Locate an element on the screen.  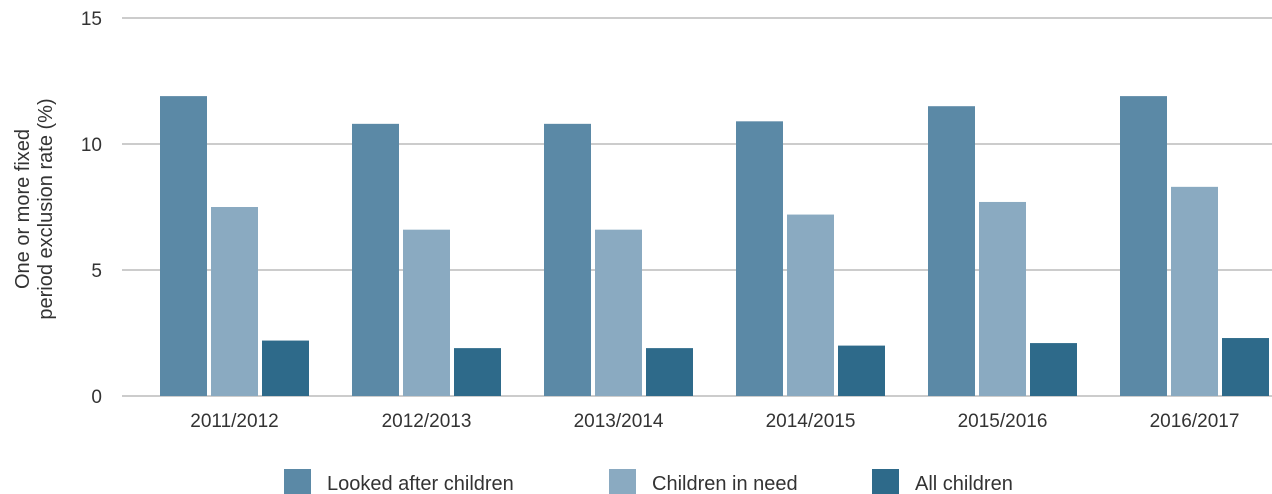
x-tick-label: 2014/2015 is located at coordinates (811, 421).